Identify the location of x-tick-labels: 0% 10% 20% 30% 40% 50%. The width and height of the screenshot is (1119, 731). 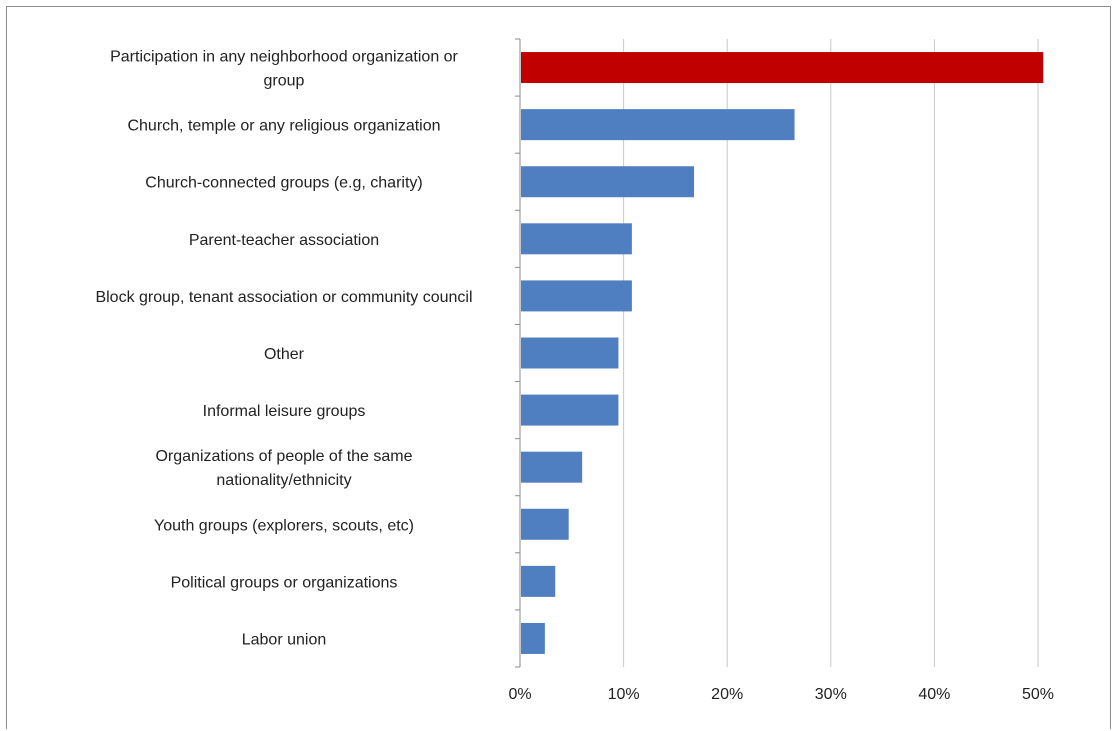
(781, 694).